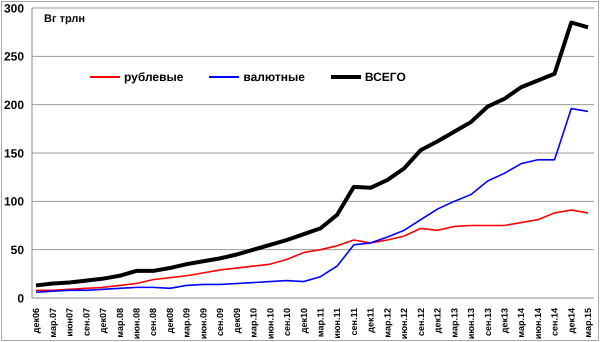 The image size is (600, 342). Describe the element at coordinates (69, 322) in the screenshot. I see `x-tick-label: июн07` at that location.